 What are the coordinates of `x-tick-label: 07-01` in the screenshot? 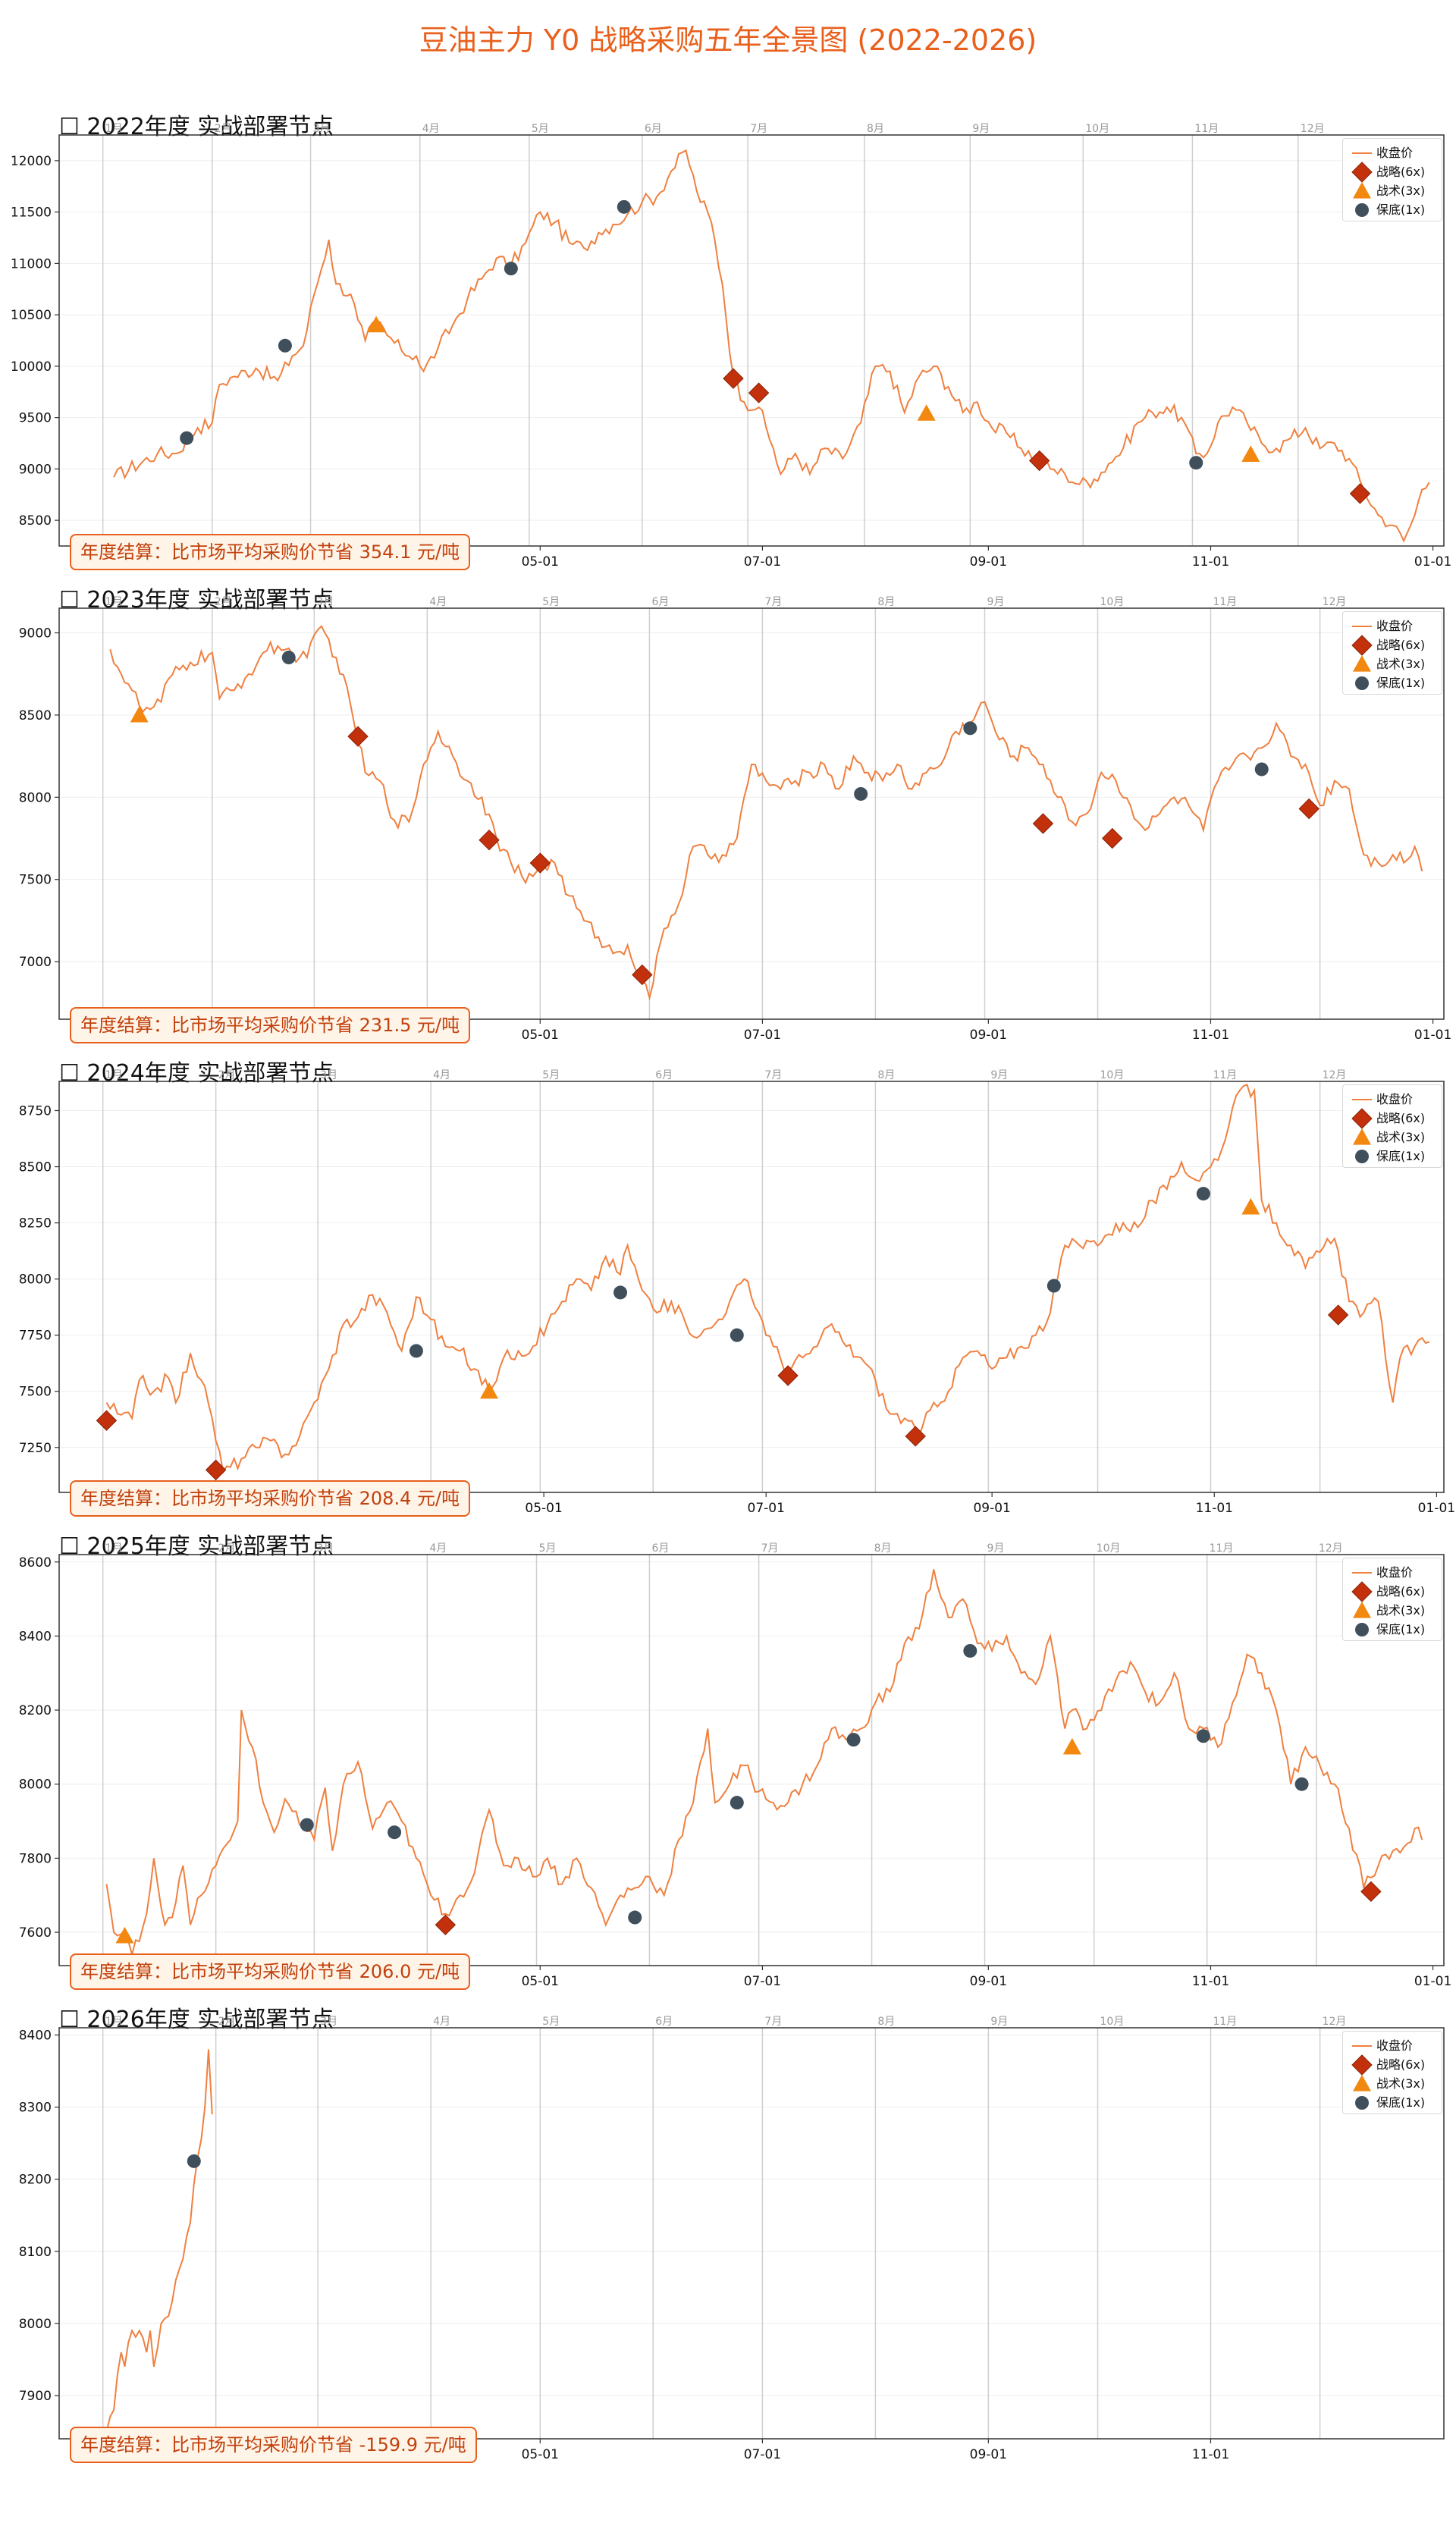 It's located at (762, 1981).